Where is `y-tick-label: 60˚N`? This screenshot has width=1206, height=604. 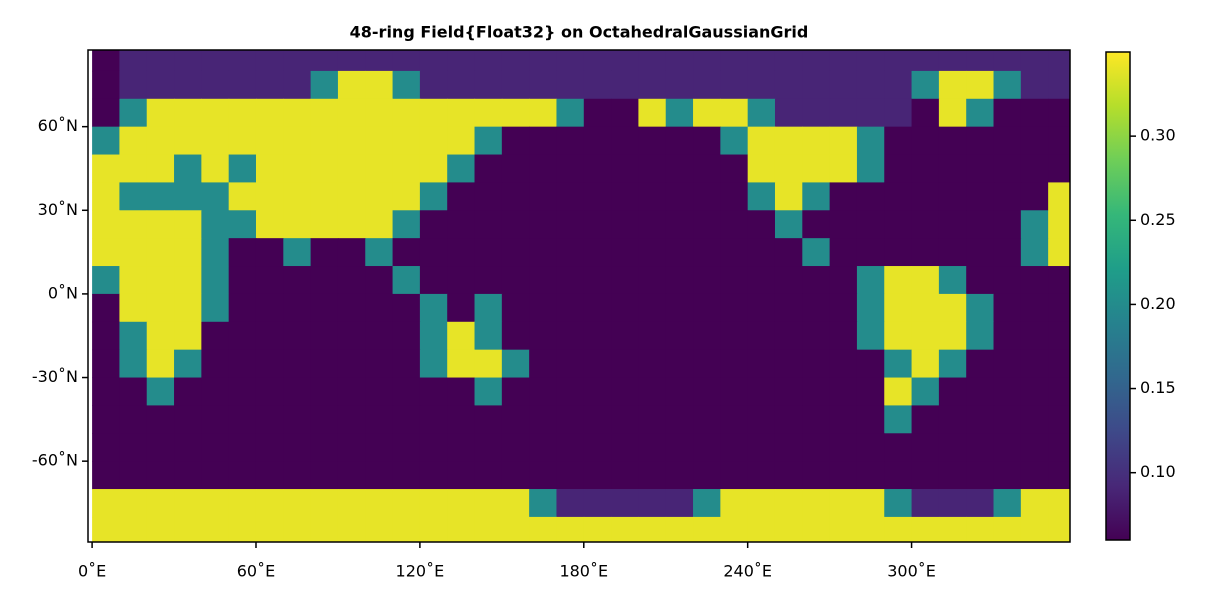
y-tick-label: 60˚N is located at coordinates (58, 125).